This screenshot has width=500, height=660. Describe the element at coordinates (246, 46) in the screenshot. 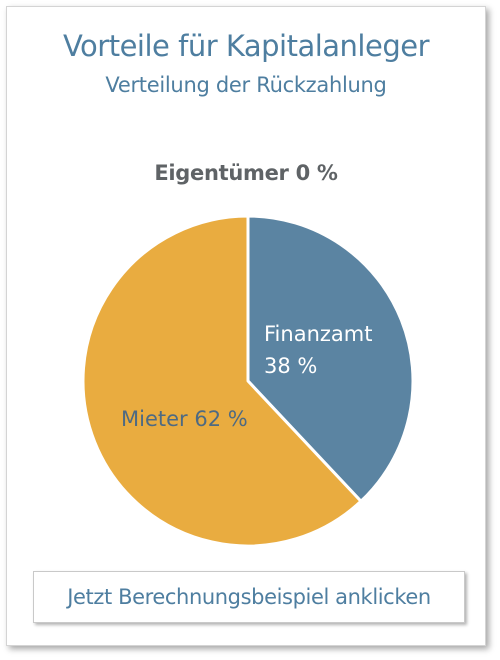

I see `page-title: Vorteile für Kapitalanleger` at that location.